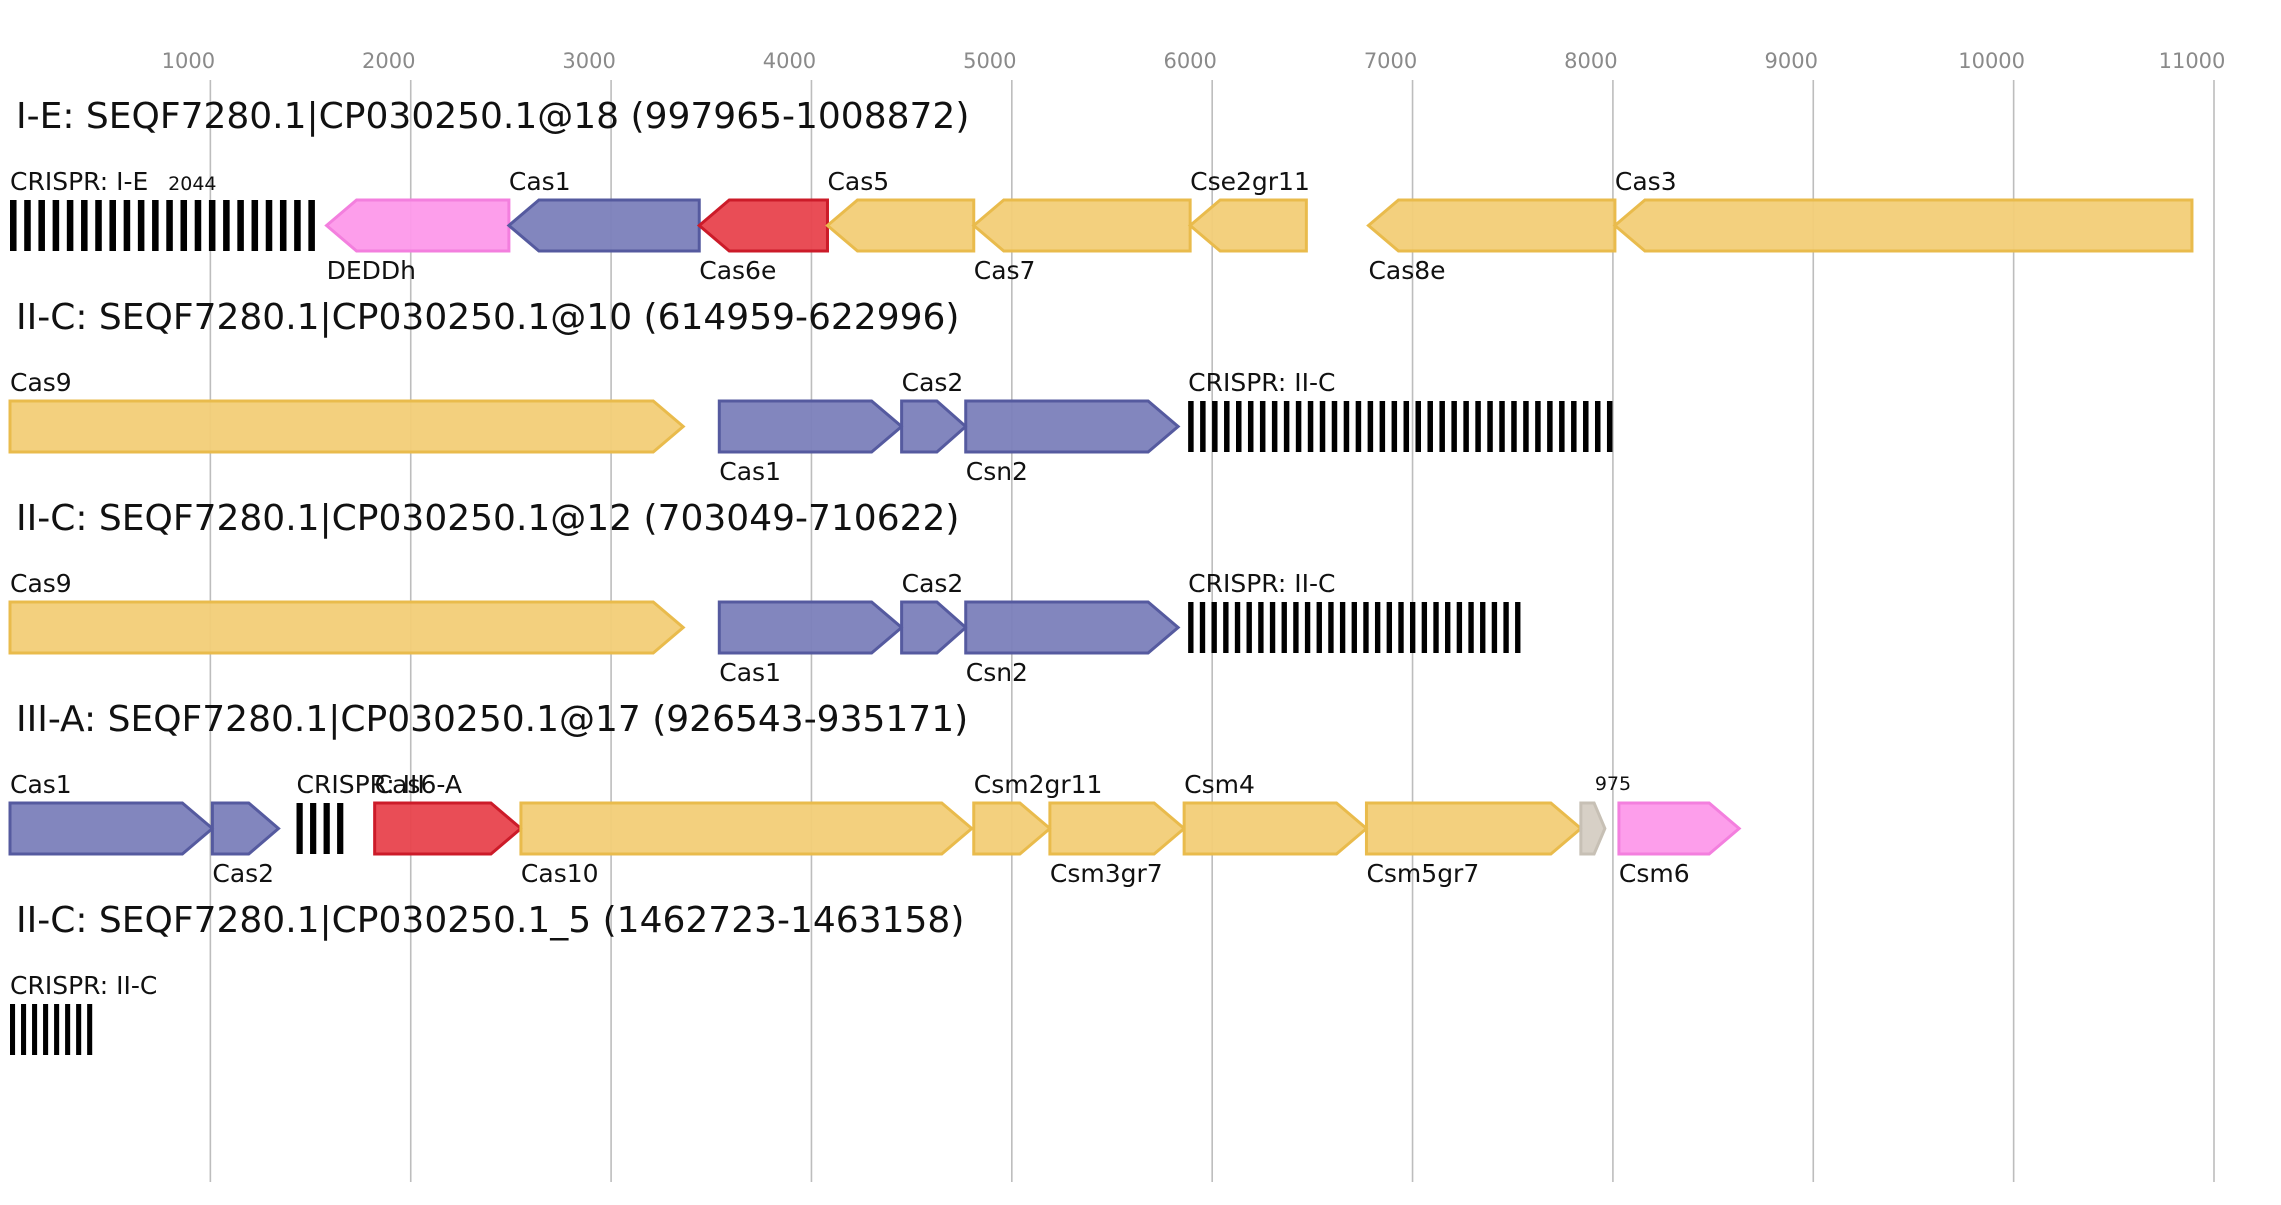 This screenshot has width=2281, height=1205. I want to click on crispr-label: CRISPR: I-E, so click(79, 181).